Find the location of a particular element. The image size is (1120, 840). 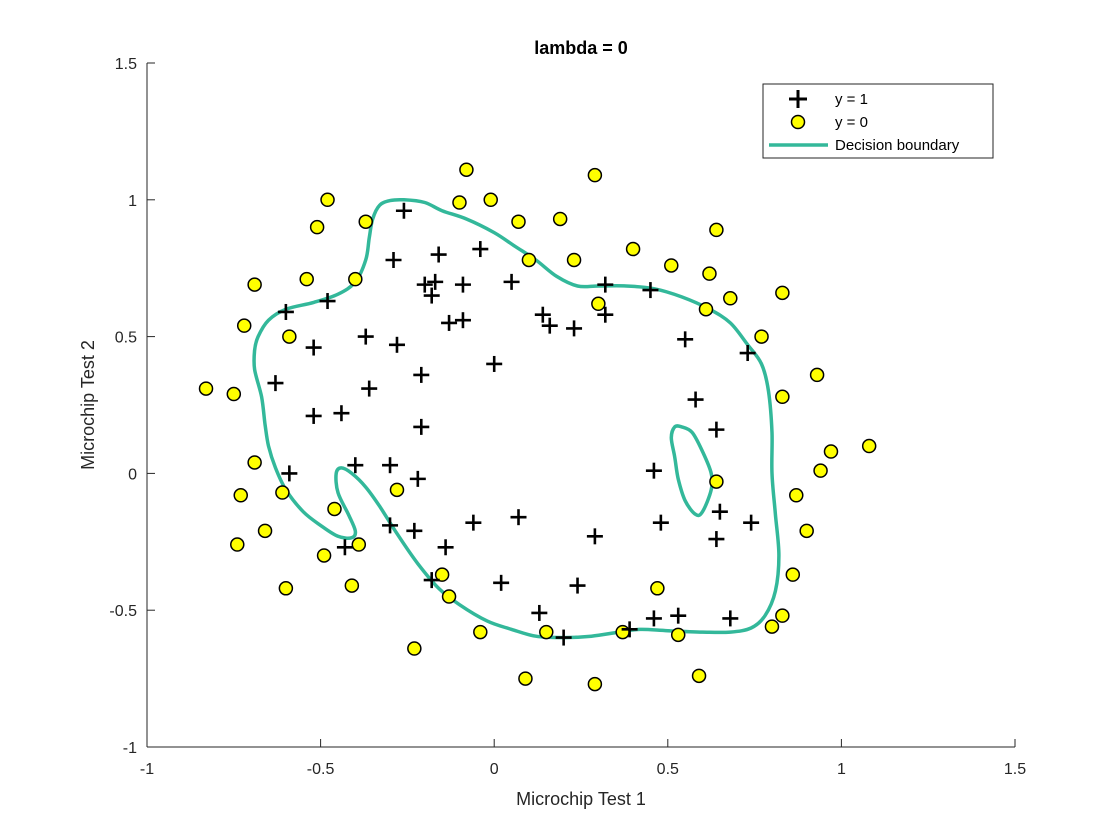

x-tick-label: 0.5 is located at coordinates (668, 769).